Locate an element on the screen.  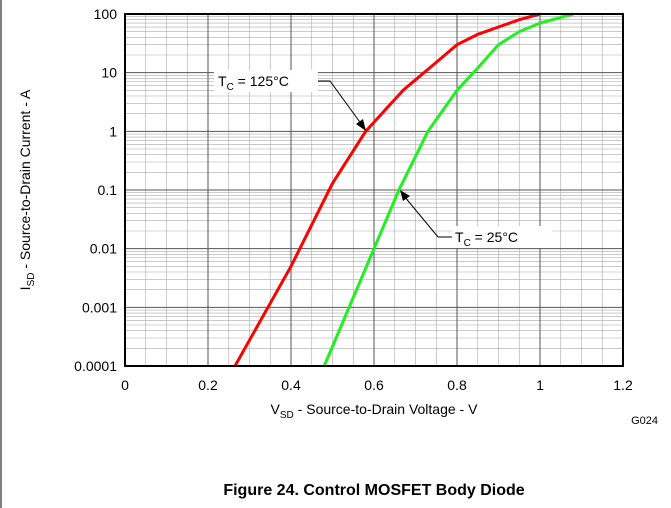
x-tick-label: 0 is located at coordinates (125, 385).